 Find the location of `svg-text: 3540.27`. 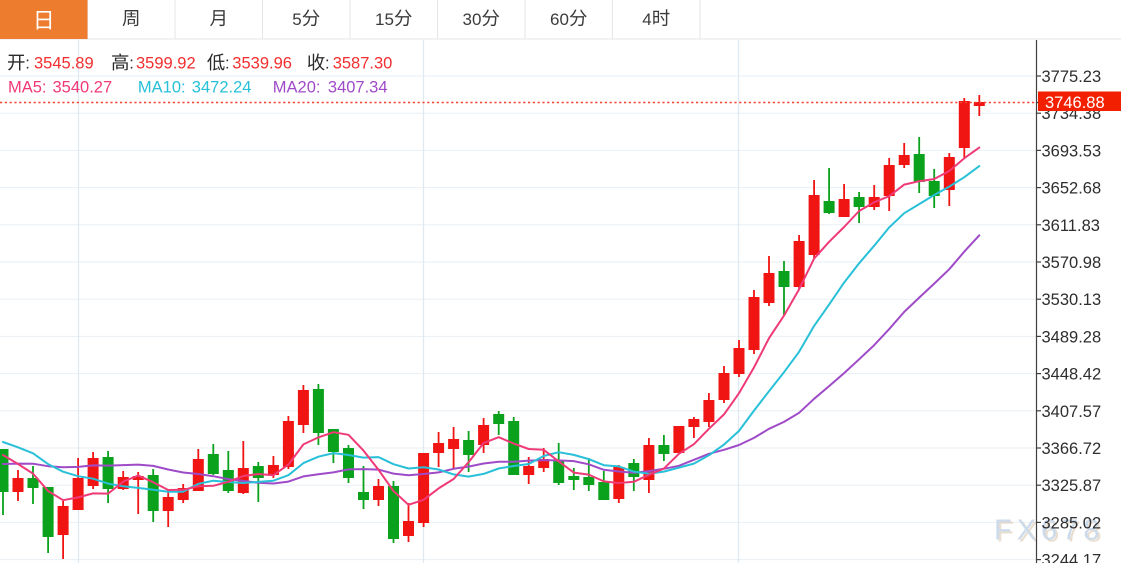

svg-text: 3540.27 is located at coordinates (83, 87).